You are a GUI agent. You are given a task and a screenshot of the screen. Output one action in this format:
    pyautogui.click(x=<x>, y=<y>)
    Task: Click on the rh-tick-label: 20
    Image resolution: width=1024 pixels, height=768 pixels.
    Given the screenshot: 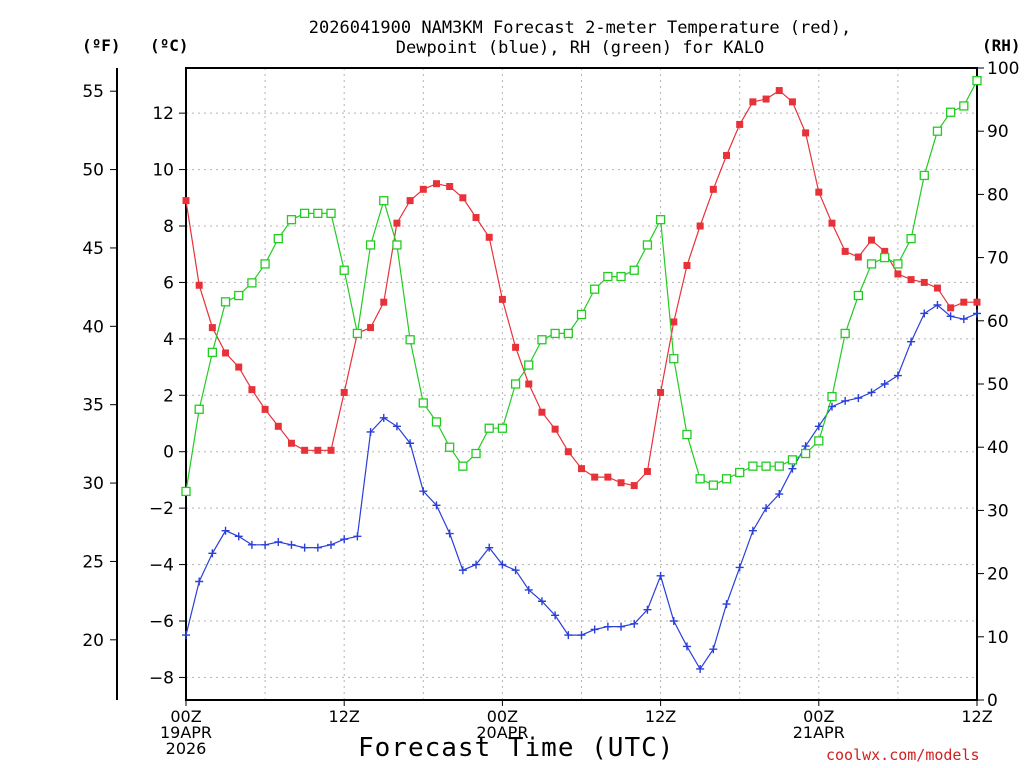 What is the action you would take?
    pyautogui.click(x=998, y=575)
    